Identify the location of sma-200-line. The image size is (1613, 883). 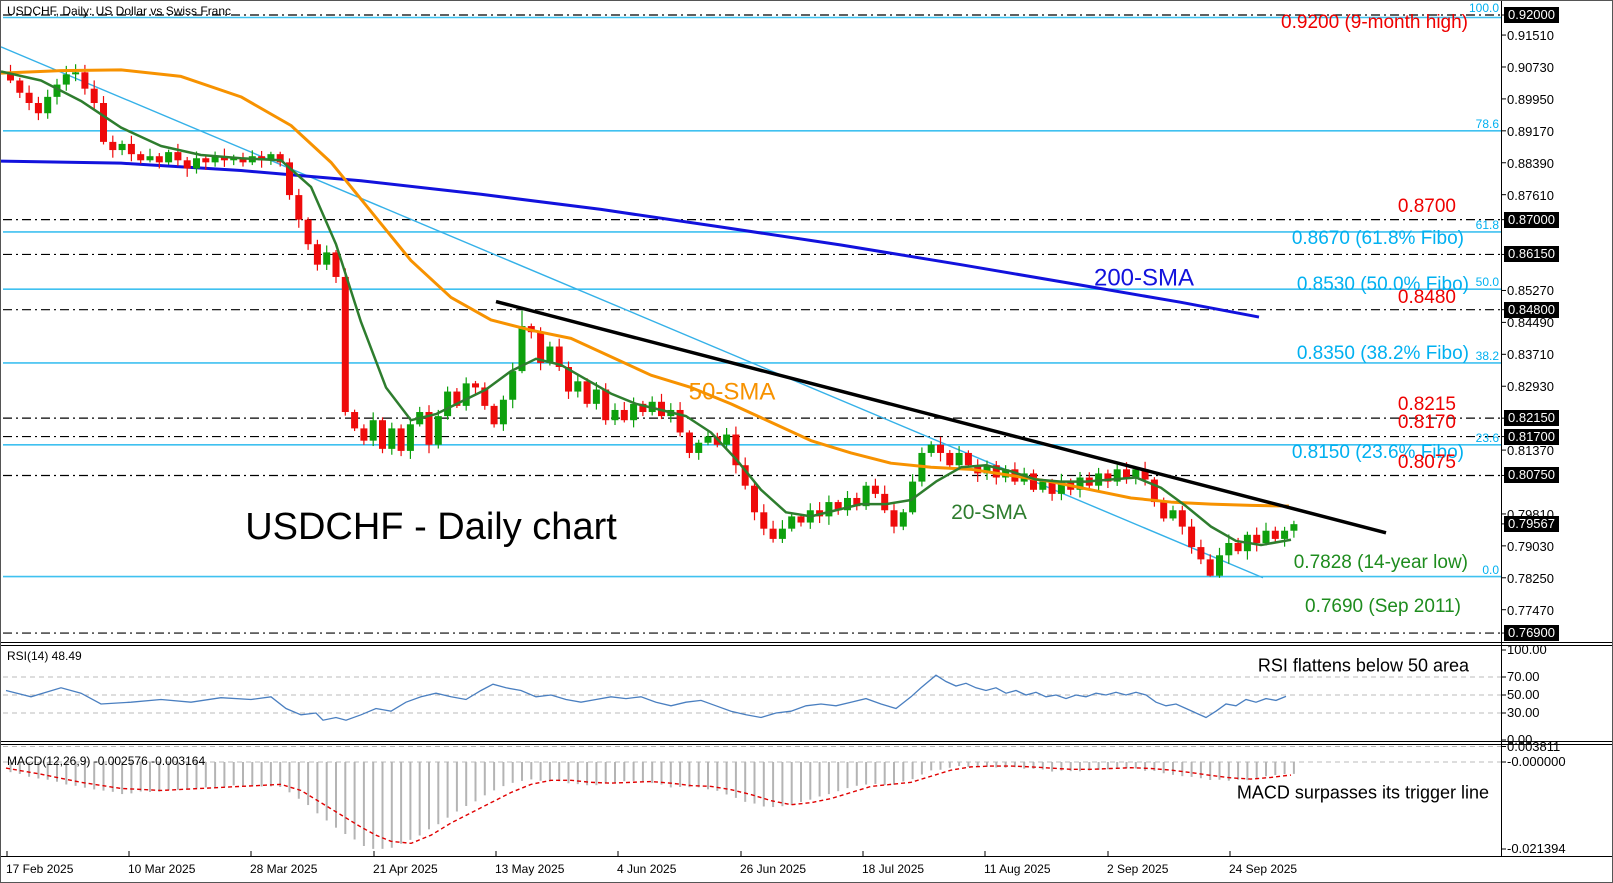
(630, 239).